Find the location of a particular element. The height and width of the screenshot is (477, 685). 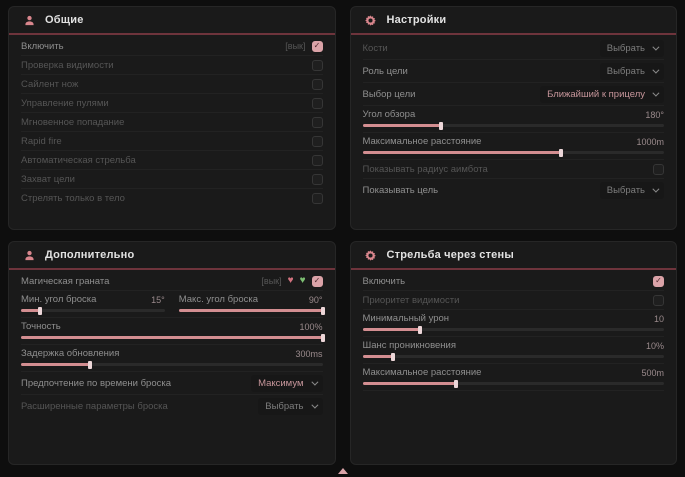

penetration-chance-value: 10% is located at coordinates (654, 345).